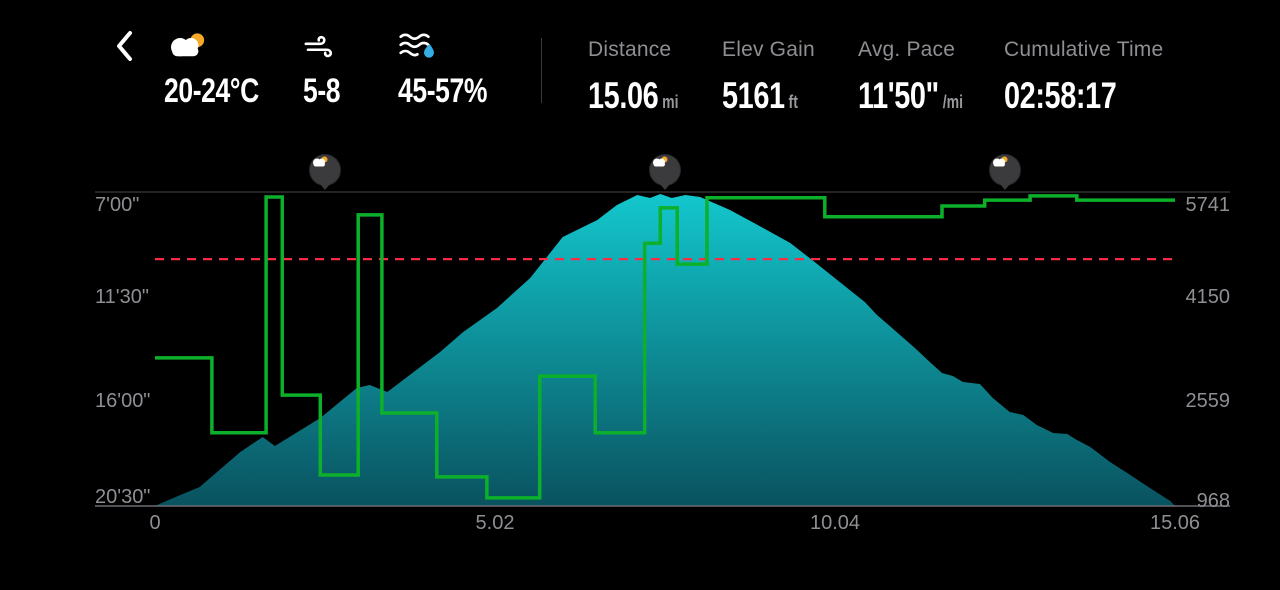 This screenshot has height=590, width=1280. I want to click on weather-humidity: 45-57%, so click(455, 67).